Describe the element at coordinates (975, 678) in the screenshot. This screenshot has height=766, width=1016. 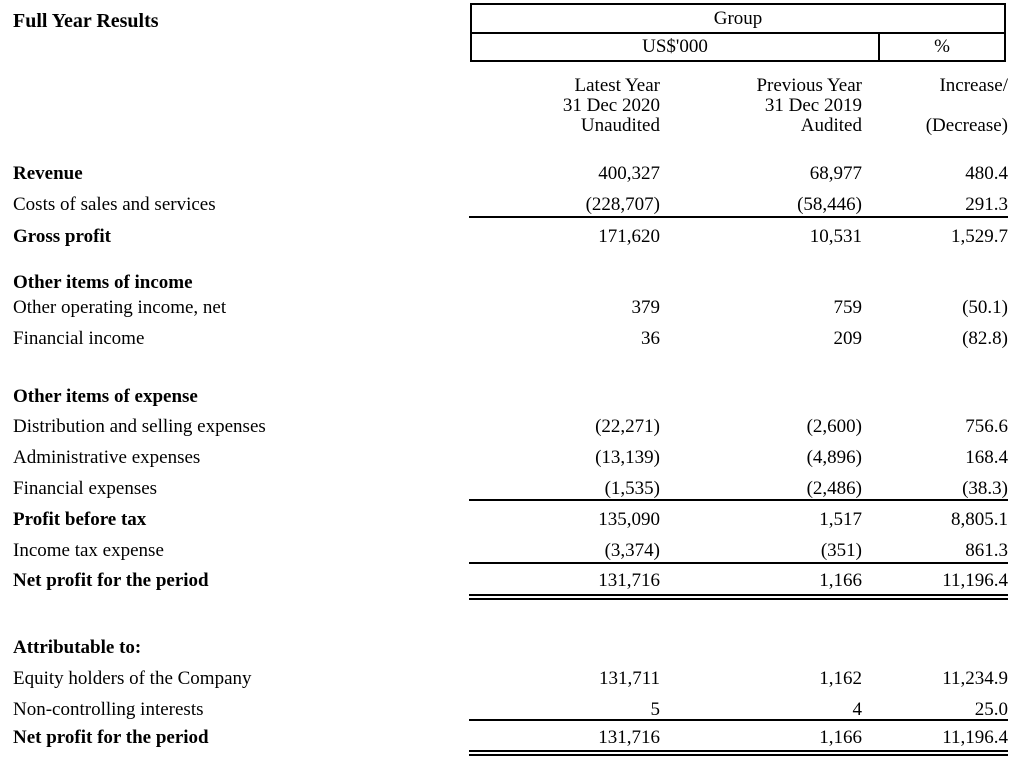
I see `value-change: 11,234.9` at that location.